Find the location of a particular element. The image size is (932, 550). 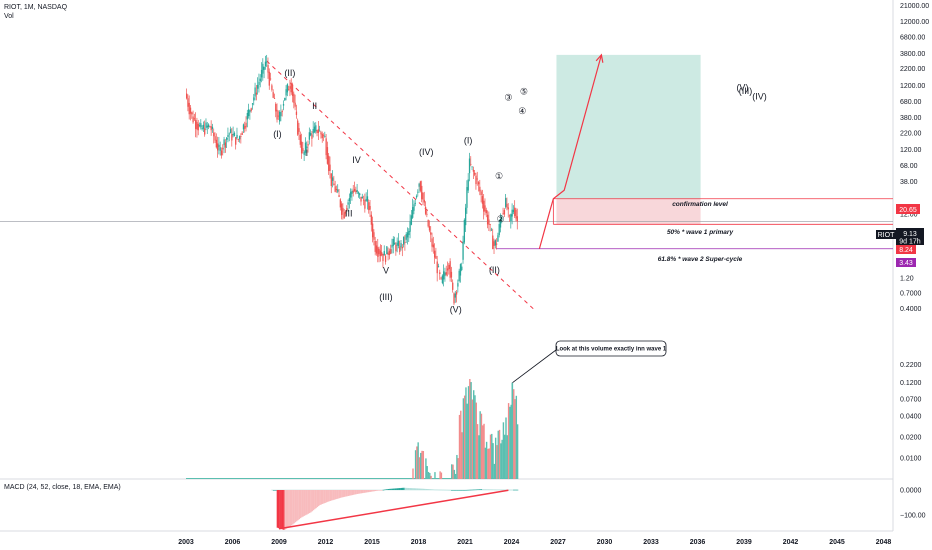

price-tick-label: 0.4000 is located at coordinates (911, 309).